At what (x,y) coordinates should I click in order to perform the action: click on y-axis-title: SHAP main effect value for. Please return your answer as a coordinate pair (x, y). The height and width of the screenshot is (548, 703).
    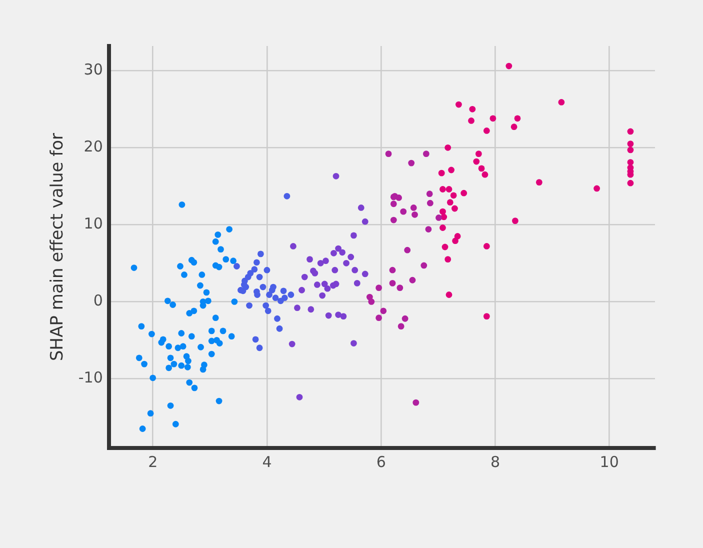
    Looking at the image, I should click on (58, 246).